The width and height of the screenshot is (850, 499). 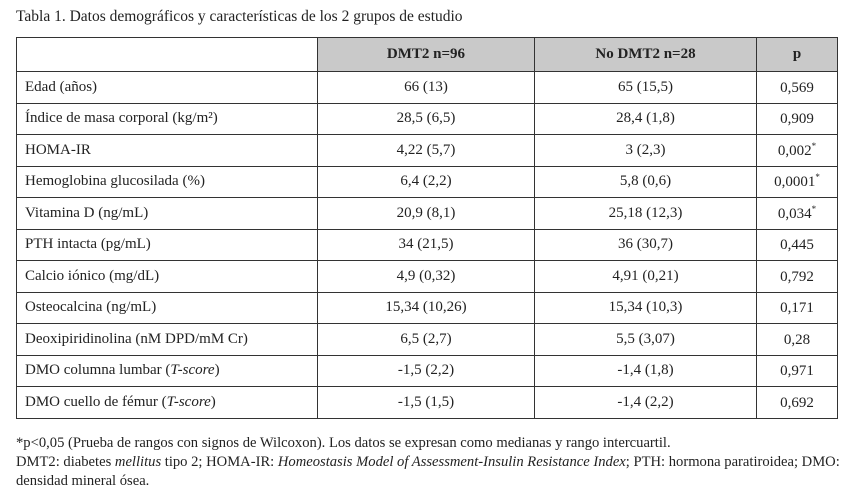 What do you see at coordinates (92, 275) in the screenshot?
I see `row-label-text: Calcio iónico (mg/dL)` at bounding box center [92, 275].